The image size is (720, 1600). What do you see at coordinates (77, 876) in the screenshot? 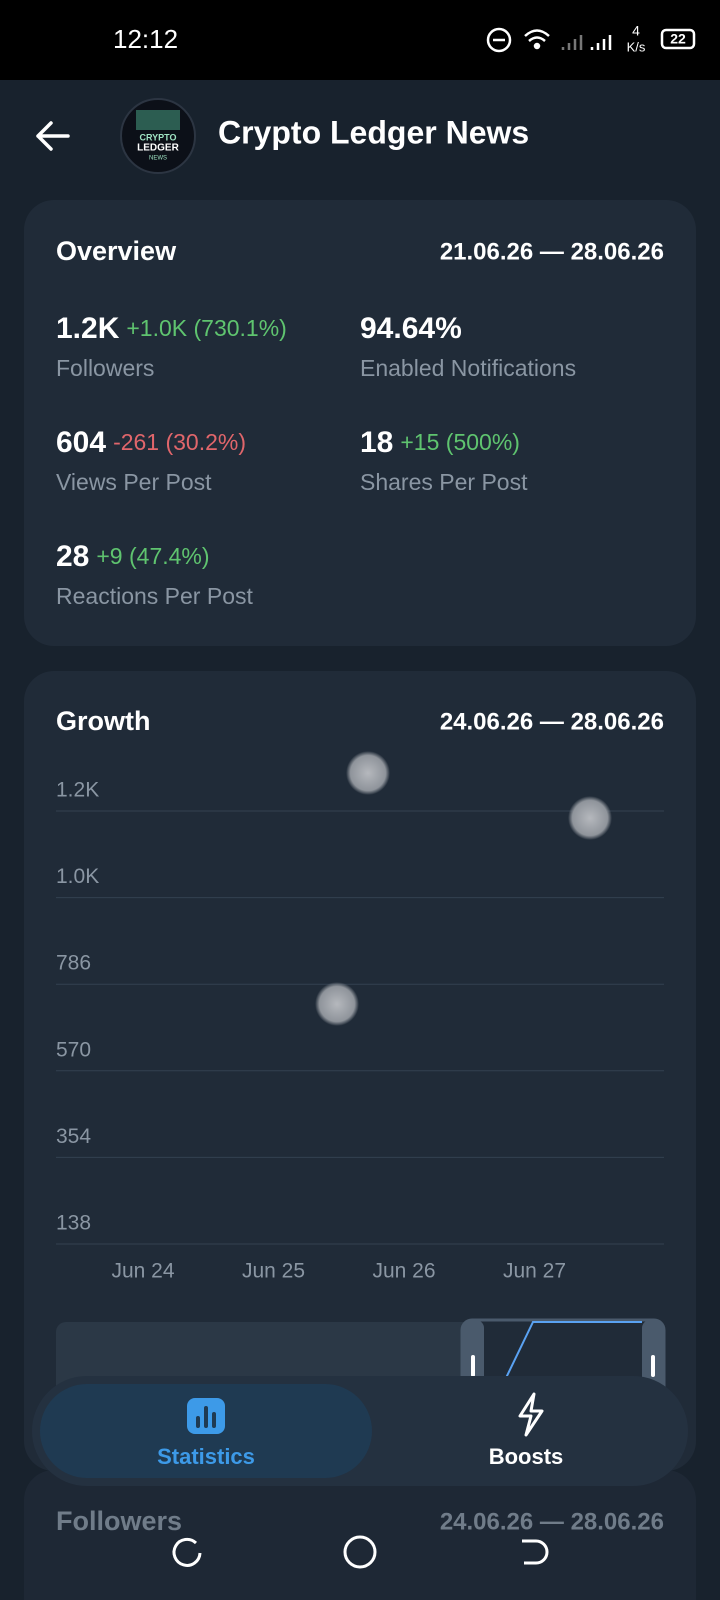
I see `y-tick-label: 1.0K` at bounding box center [77, 876].